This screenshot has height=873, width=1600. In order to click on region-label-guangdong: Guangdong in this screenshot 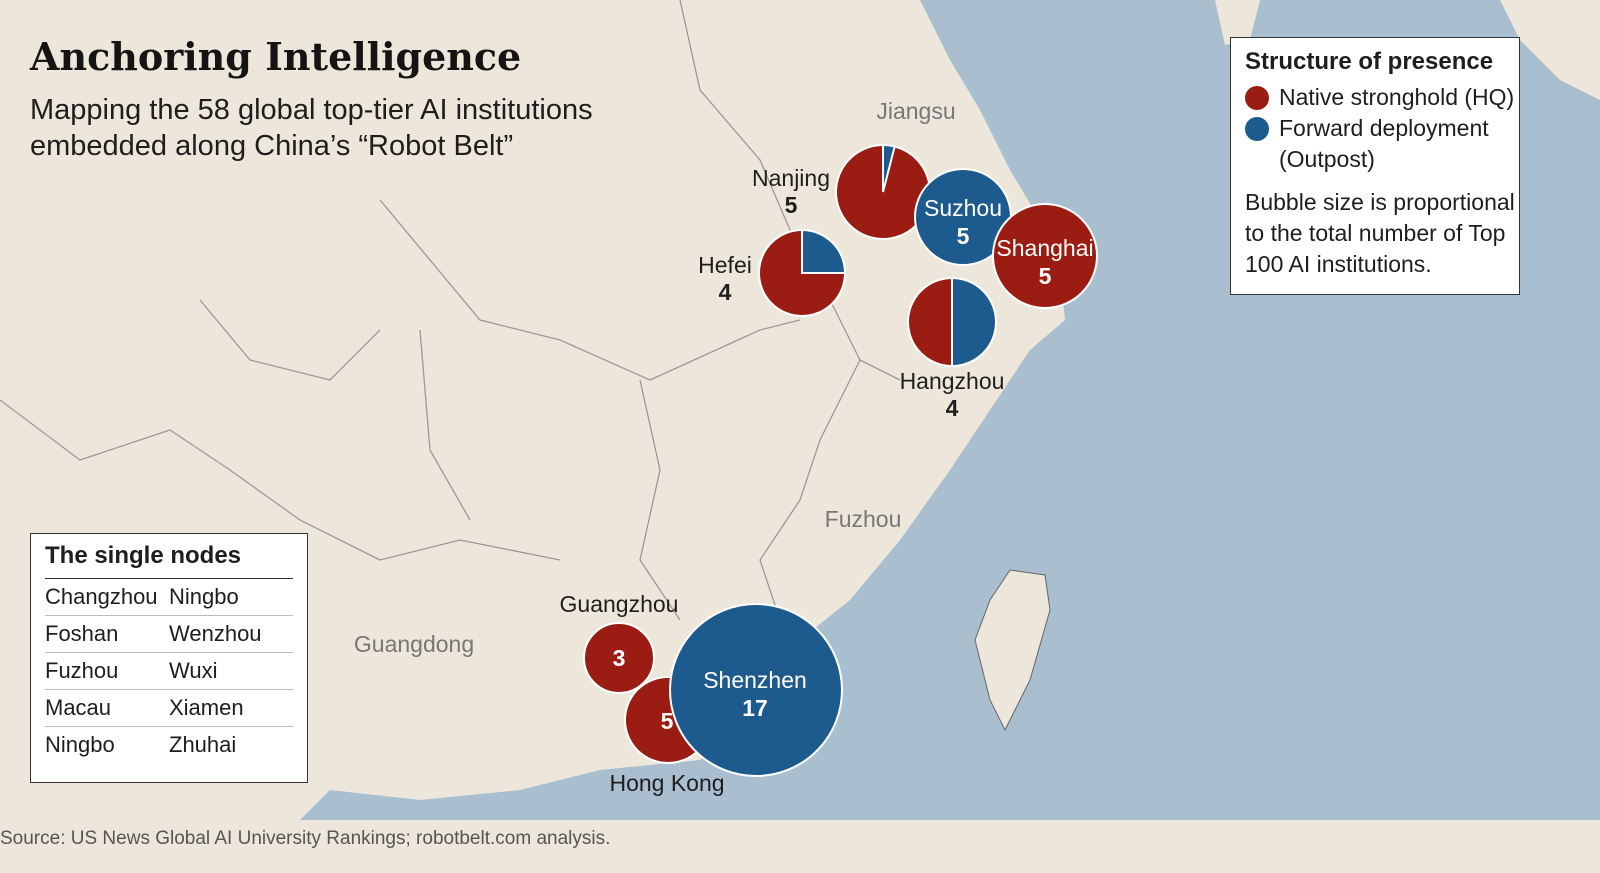, I will do `click(414, 644)`.